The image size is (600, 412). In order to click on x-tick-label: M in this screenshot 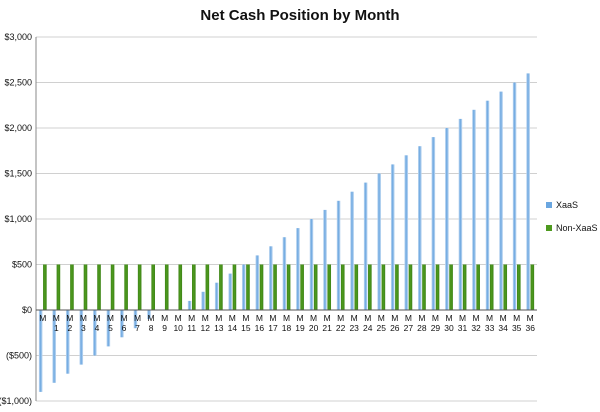, I will do `click(42, 318)`.